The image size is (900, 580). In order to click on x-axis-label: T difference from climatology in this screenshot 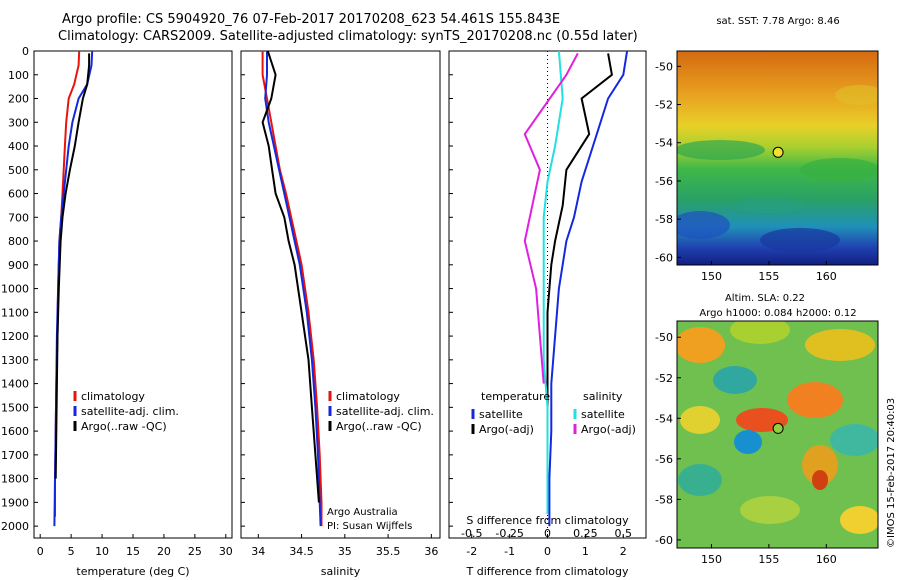, I will do `click(547, 571)`.